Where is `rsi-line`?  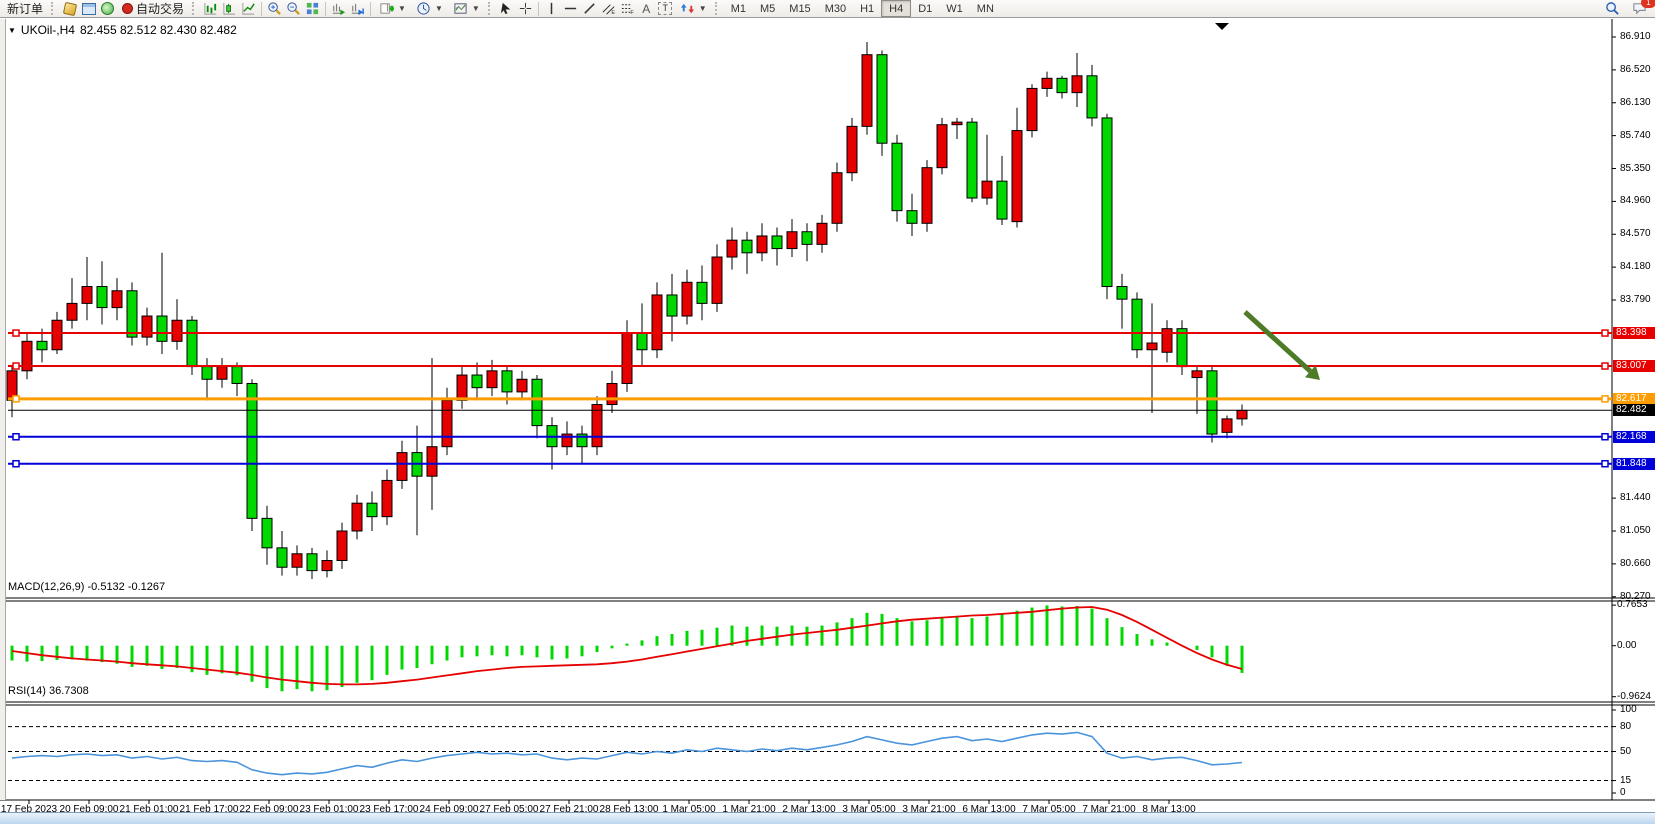
rsi-line is located at coordinates (627, 753).